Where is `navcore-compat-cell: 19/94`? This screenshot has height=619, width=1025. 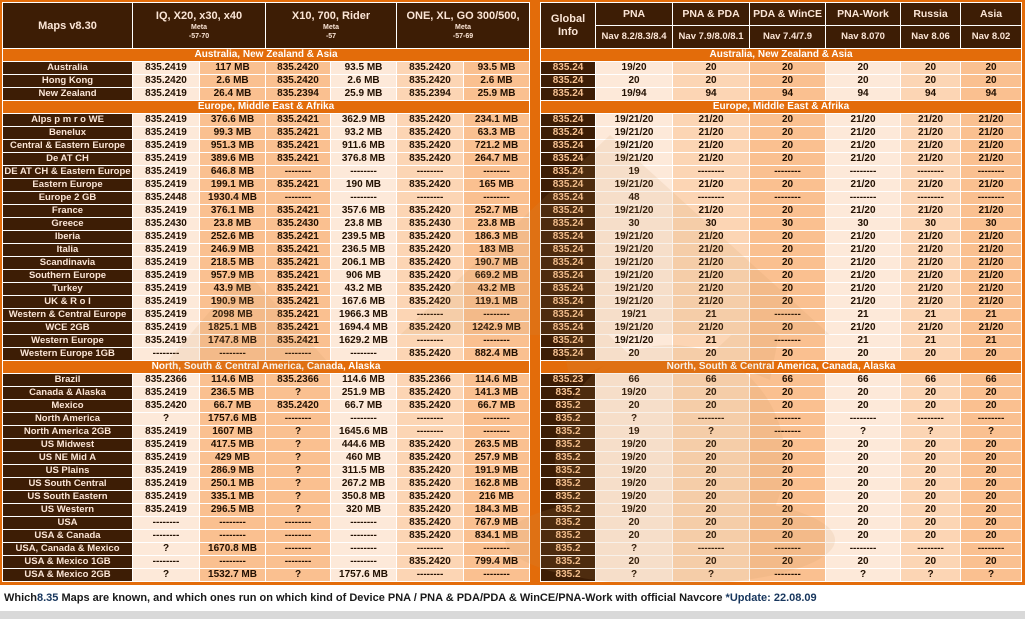 navcore-compat-cell: 19/94 is located at coordinates (634, 94).